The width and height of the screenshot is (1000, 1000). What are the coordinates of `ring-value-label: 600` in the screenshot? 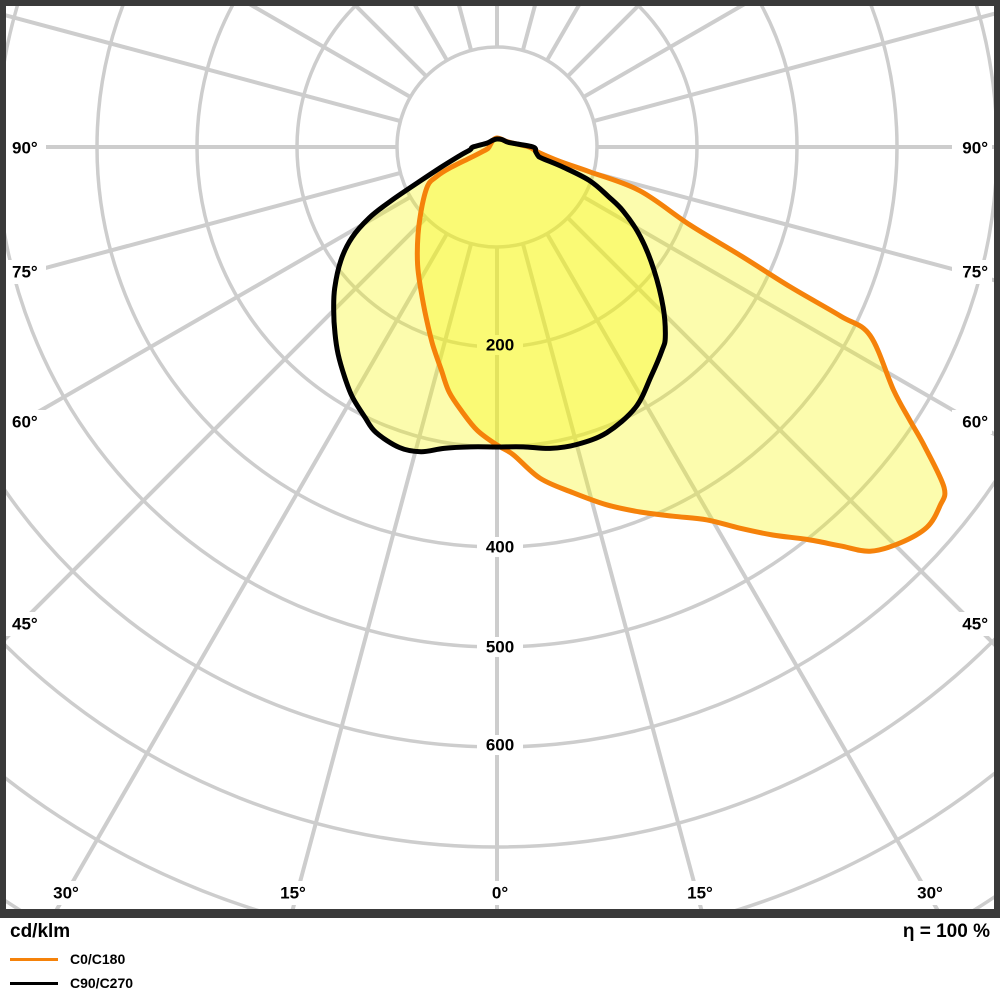 It's located at (500, 745).